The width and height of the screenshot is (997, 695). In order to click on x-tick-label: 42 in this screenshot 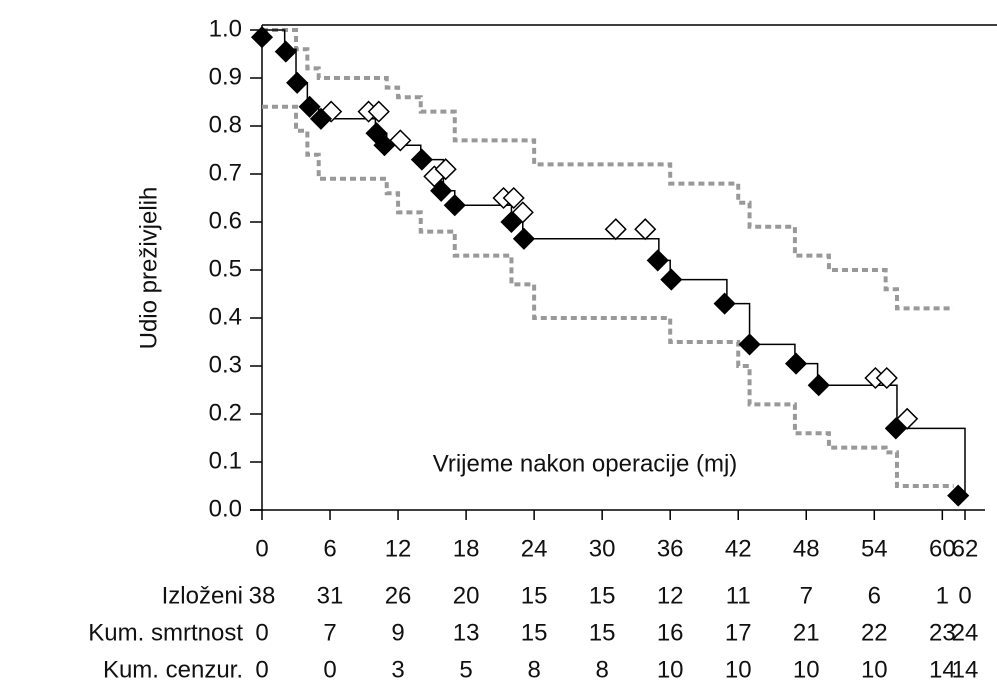, I will do `click(738, 548)`.